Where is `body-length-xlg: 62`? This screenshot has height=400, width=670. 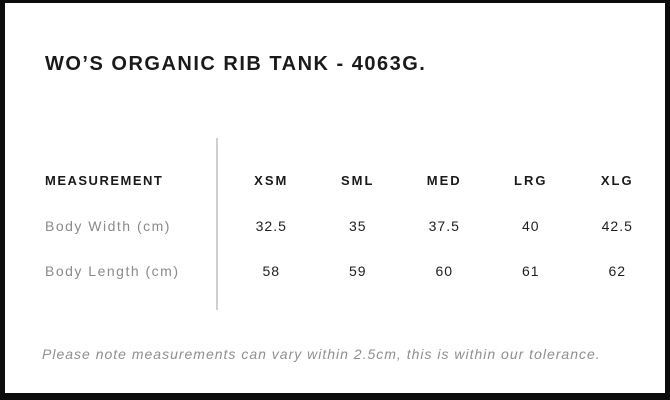 body-length-xlg: 62 is located at coordinates (617, 270).